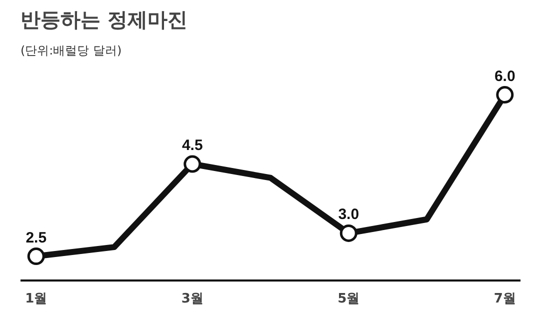 This screenshot has height=309, width=540. What do you see at coordinates (104, 20) in the screenshot?
I see `chart-title: 반등하는 정제마진` at bounding box center [104, 20].